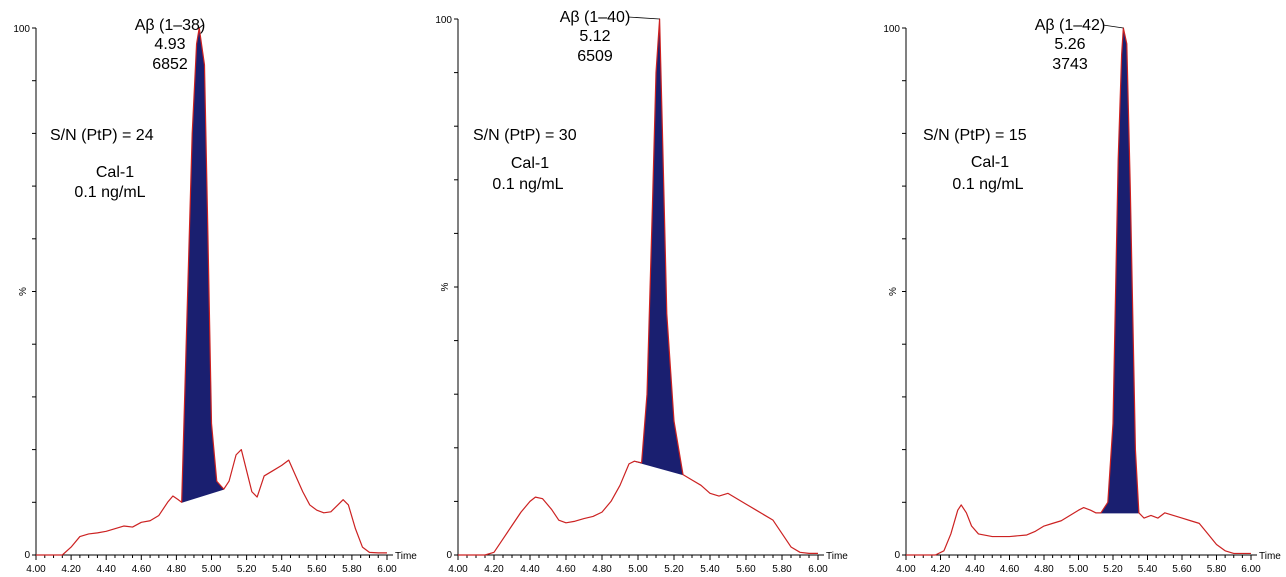 The width and height of the screenshot is (1286, 577). What do you see at coordinates (102, 135) in the screenshot?
I see `signal-to-noise-label: S/N (PtP) = 24` at bounding box center [102, 135].